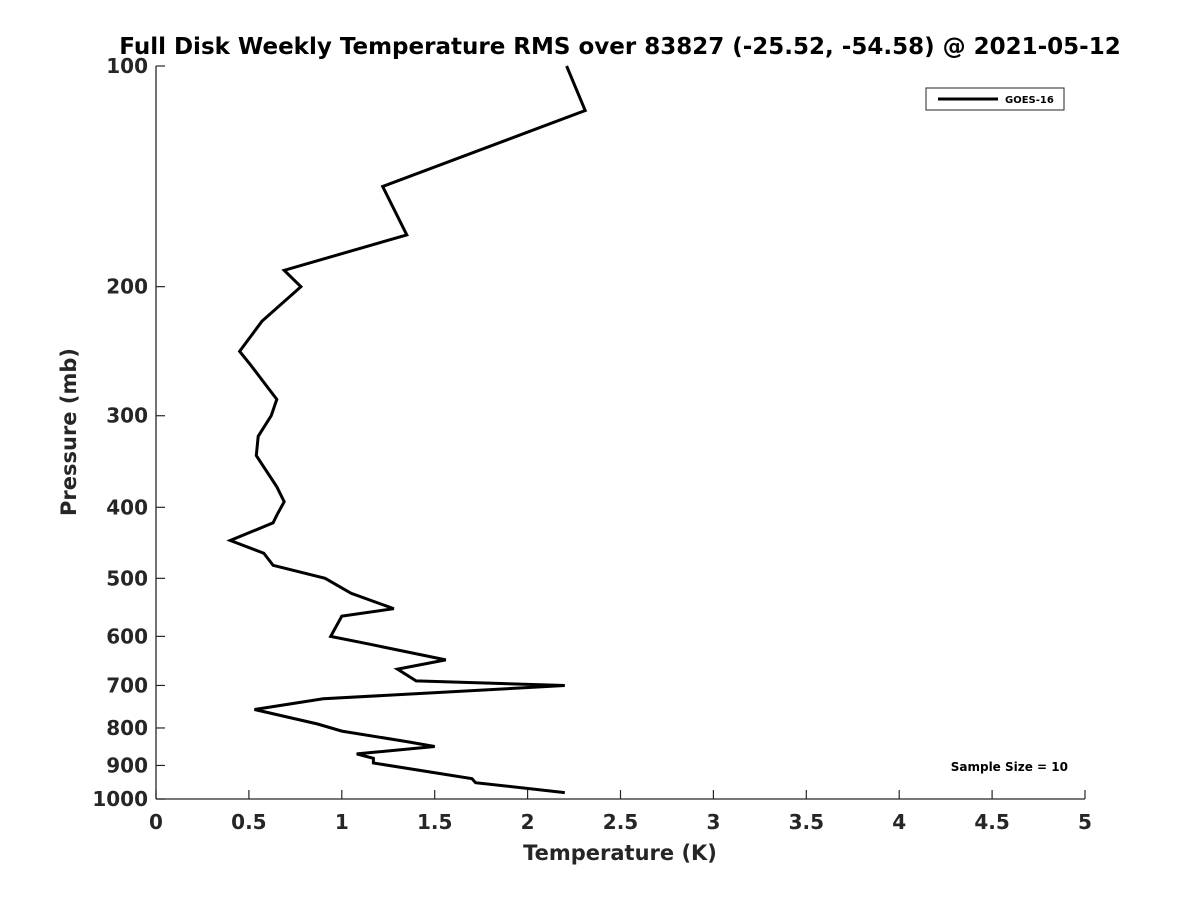 This screenshot has height=900, width=1200. What do you see at coordinates (127, 507) in the screenshot?
I see `y-tick-label: 400` at bounding box center [127, 507].